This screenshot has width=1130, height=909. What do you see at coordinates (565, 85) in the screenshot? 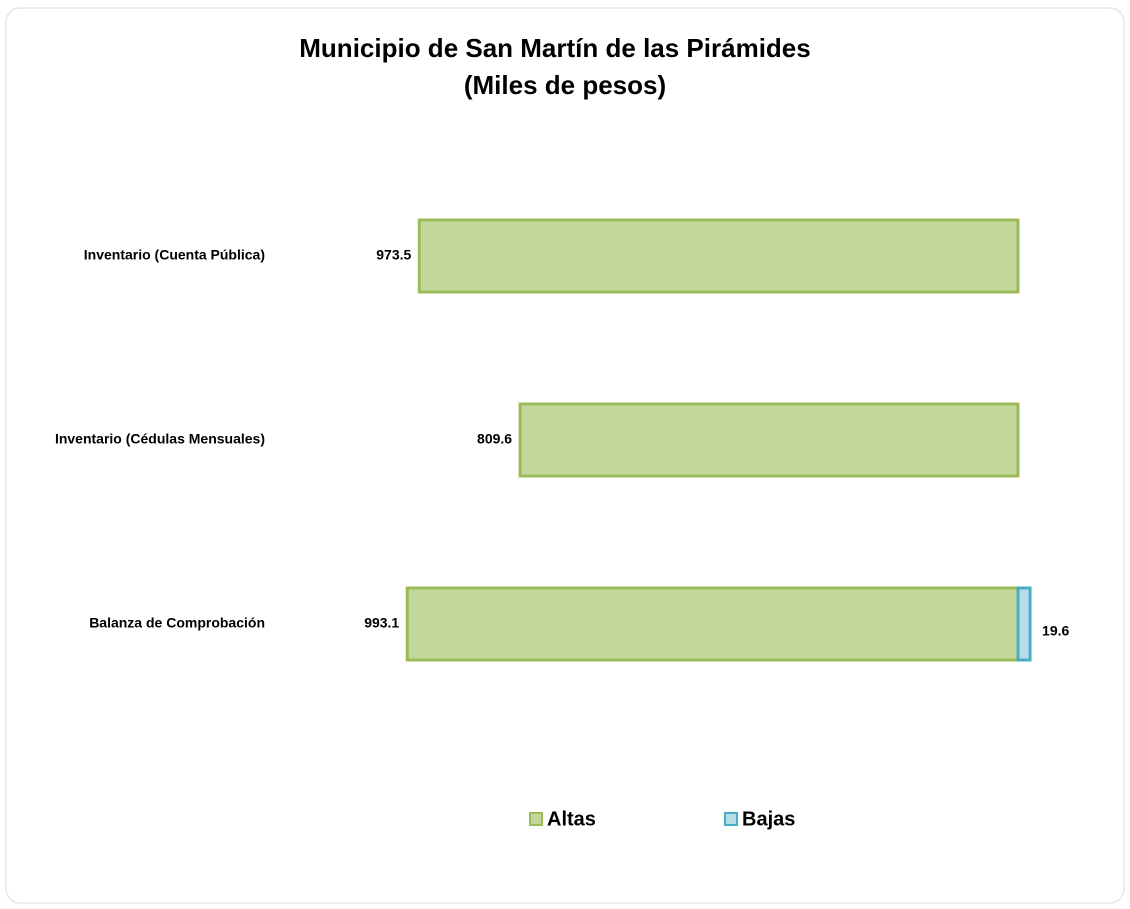
I see `chart-subtitle: (Miles de pesos)` at bounding box center [565, 85].